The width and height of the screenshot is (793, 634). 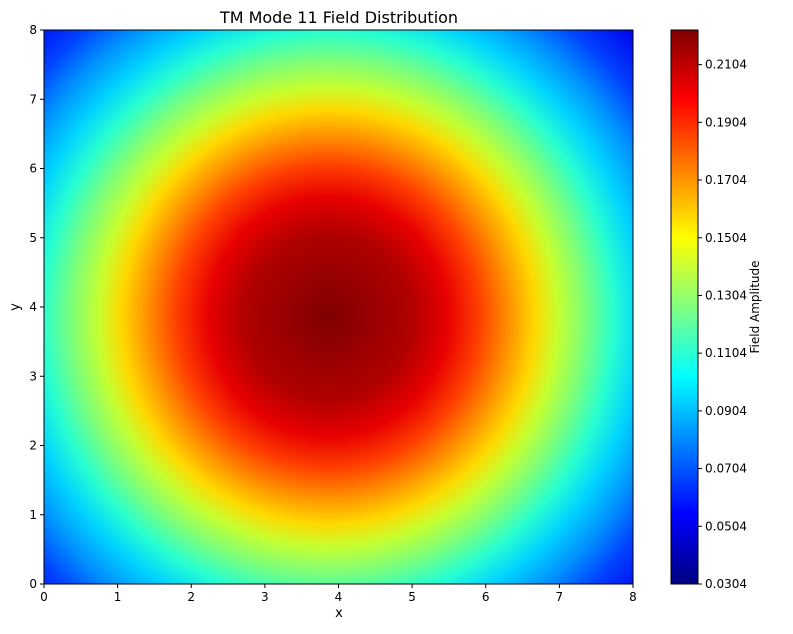 What do you see at coordinates (726, 411) in the screenshot?
I see `colorbar-tick-label: 0.0904` at bounding box center [726, 411].